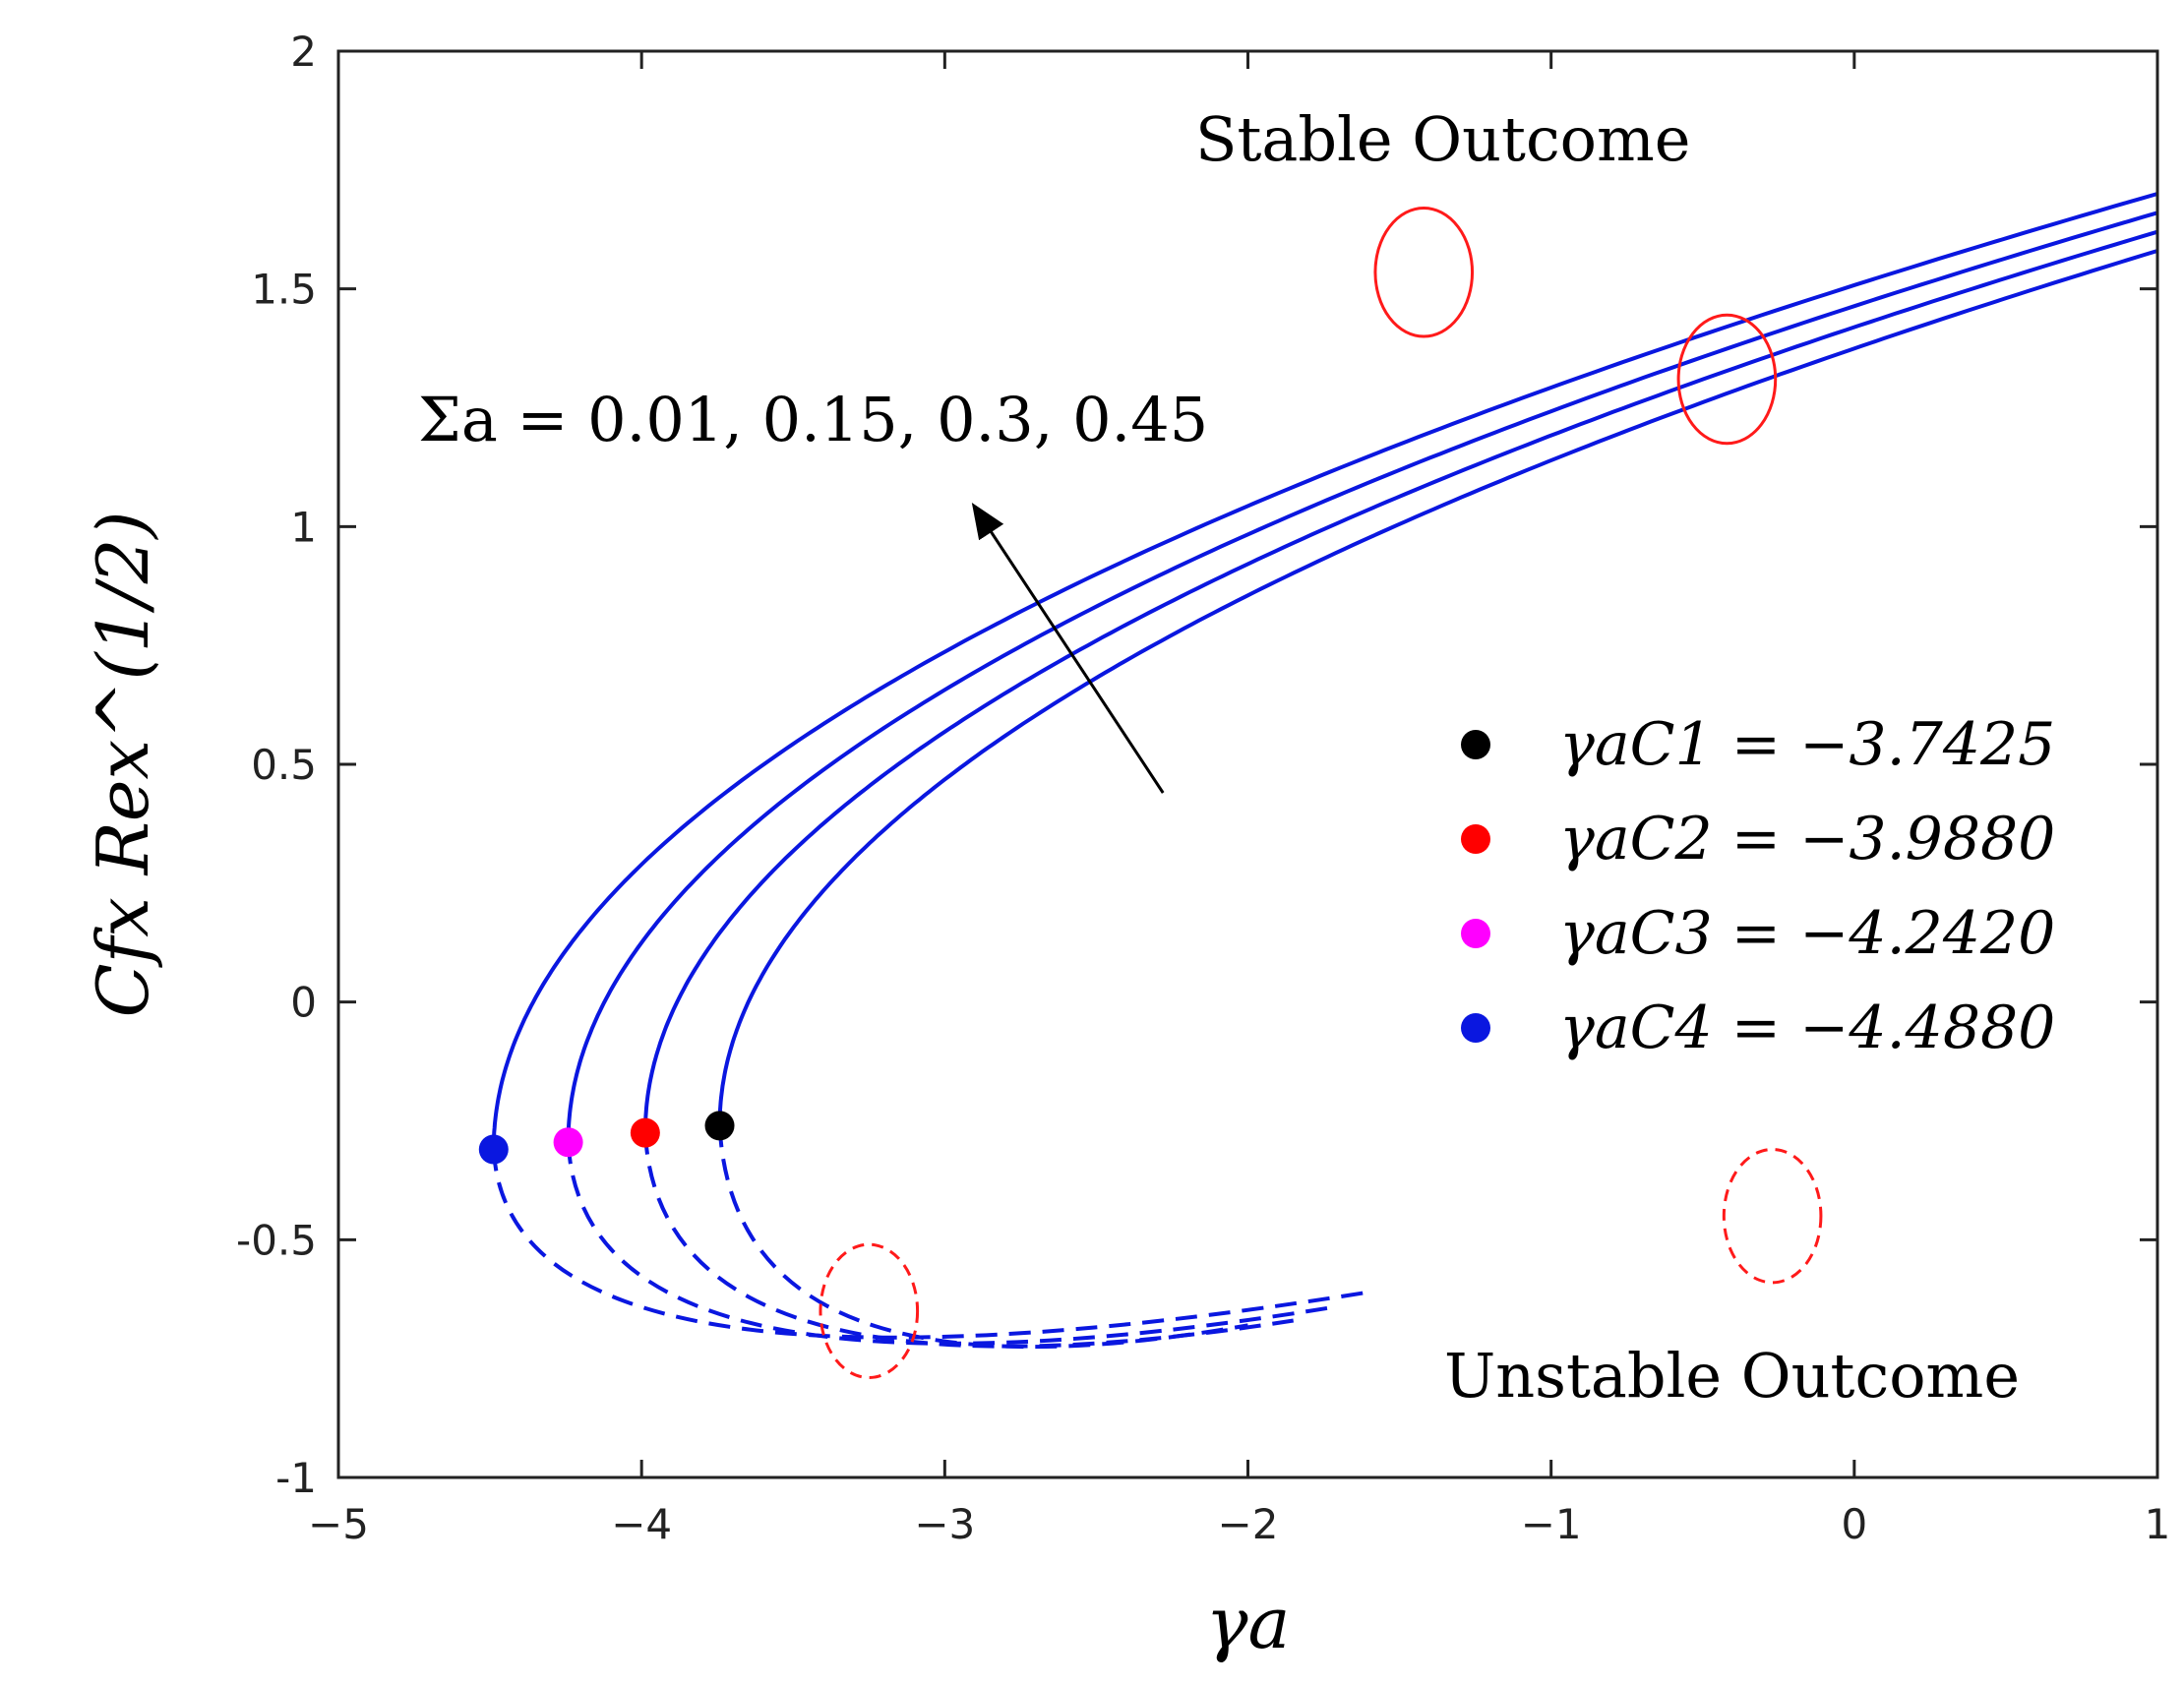 This screenshot has width=2184, height=1686. Describe the element at coordinates (276, 1240) in the screenshot. I see `y-tick-label: -0.5` at that location.